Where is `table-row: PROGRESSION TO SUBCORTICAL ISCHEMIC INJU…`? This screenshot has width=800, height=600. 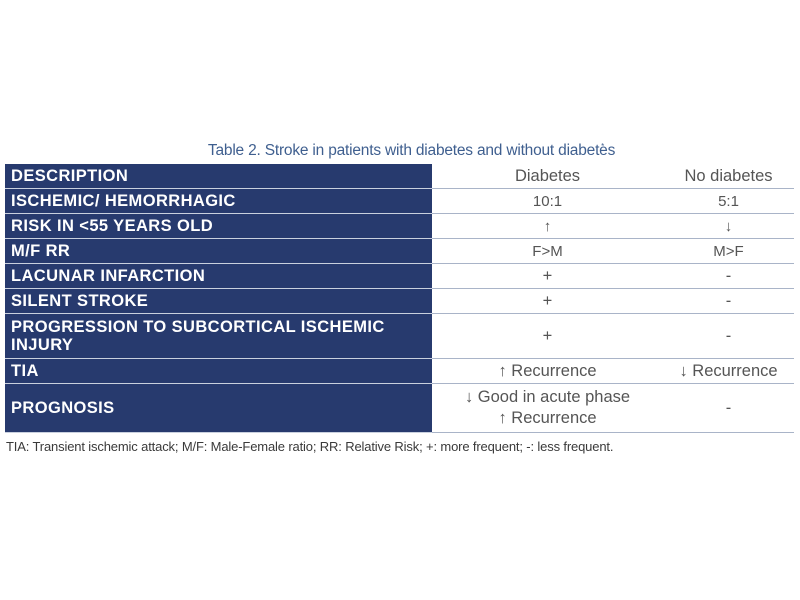
table-row: PROGRESSION TO SUBCORTICAL ISCHEMIC INJU… is located at coordinates (399, 336).